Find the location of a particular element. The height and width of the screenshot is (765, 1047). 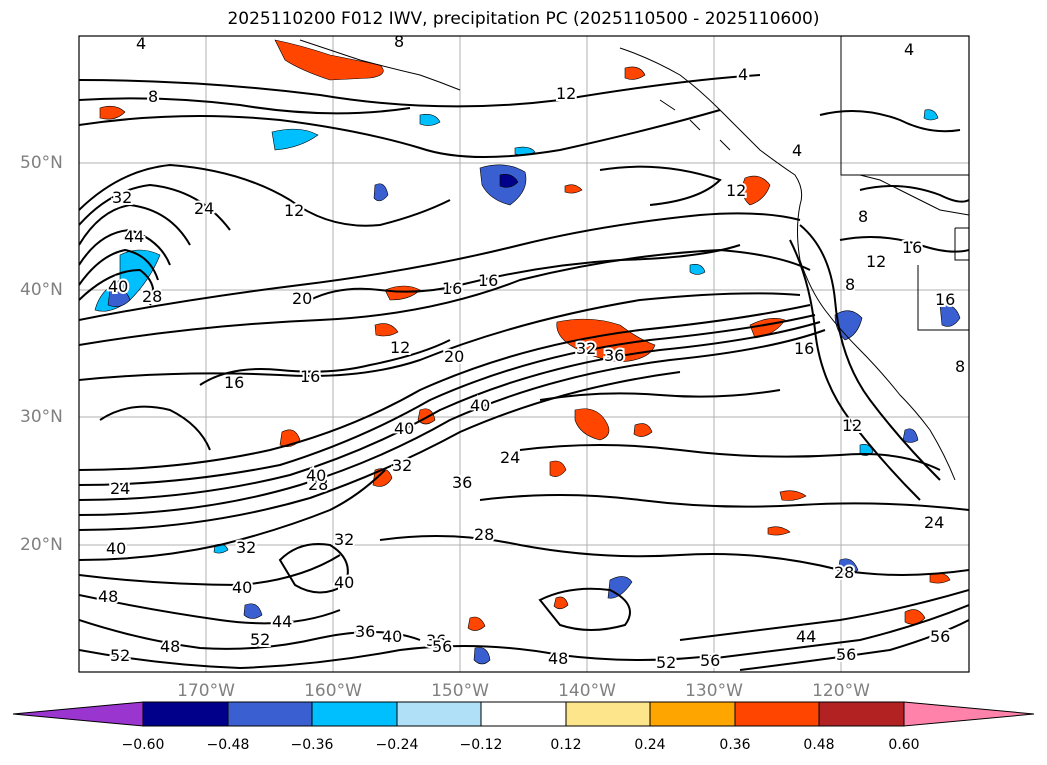

colorbar-tick: 0.48 is located at coordinates (819, 745).